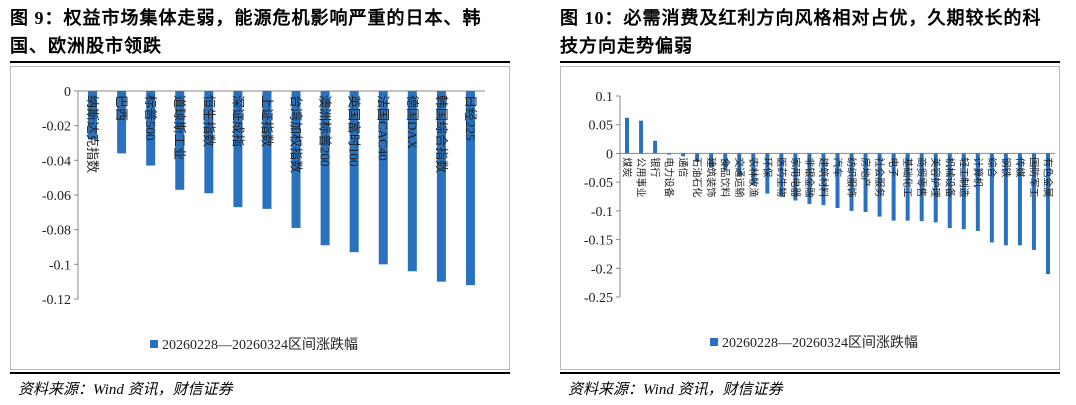 The width and height of the screenshot is (1076, 405). I want to click on x-tick-label: 汽车, so click(837, 167).